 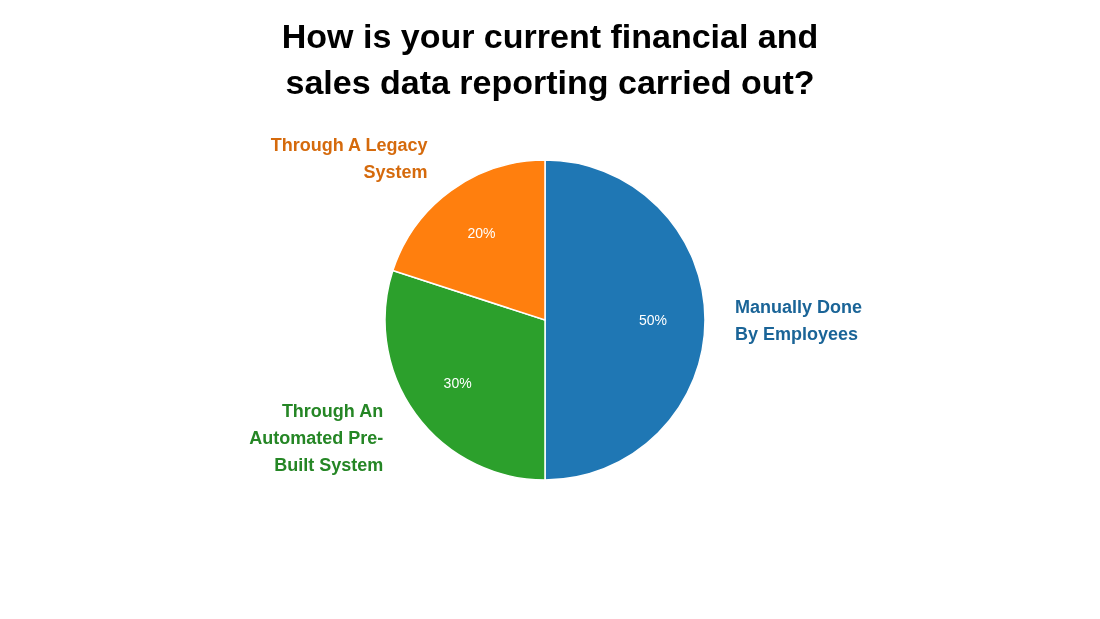 I want to click on data-label: 20%, so click(x=481, y=232).